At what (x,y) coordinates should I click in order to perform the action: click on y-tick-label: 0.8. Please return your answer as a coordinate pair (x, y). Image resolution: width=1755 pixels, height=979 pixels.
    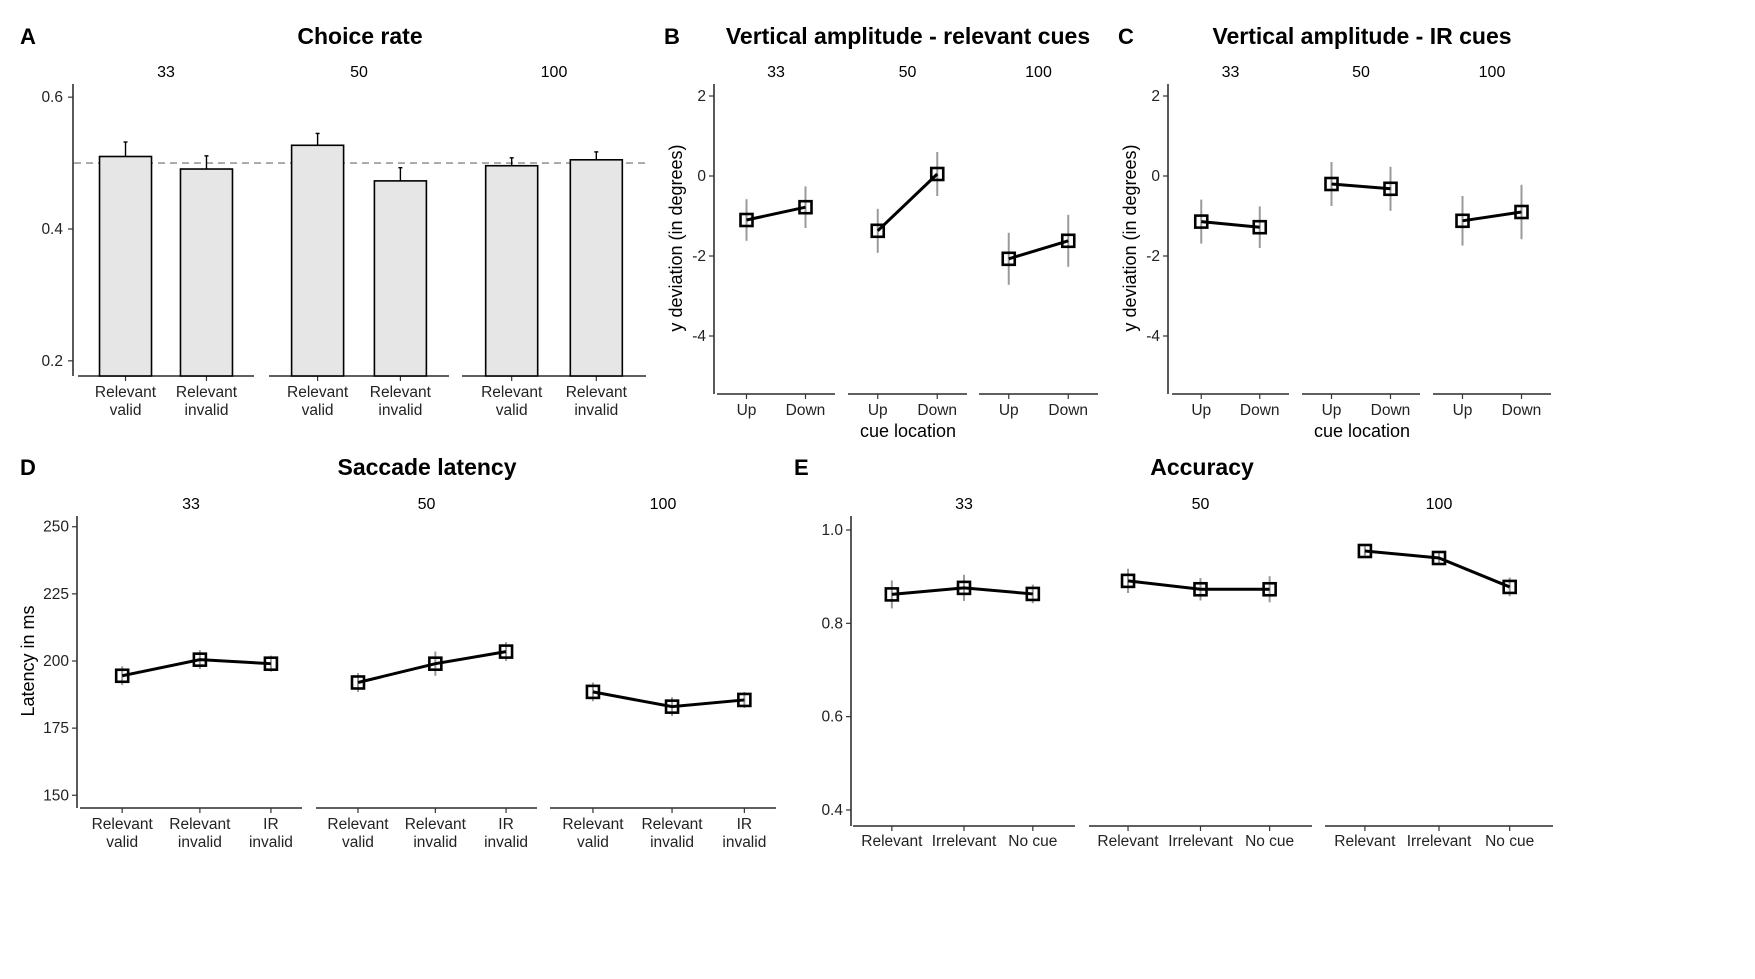
    Looking at the image, I should click on (832, 623).